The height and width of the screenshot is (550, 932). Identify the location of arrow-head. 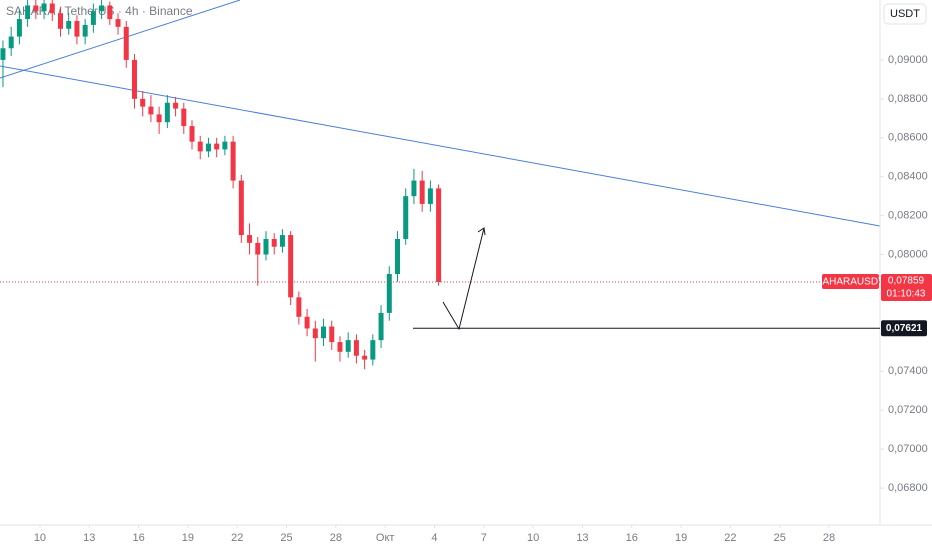
(481, 231).